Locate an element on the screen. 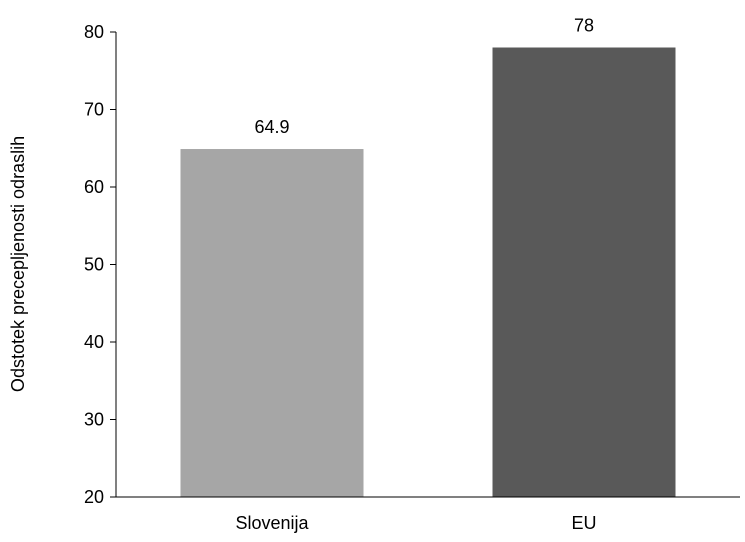 The width and height of the screenshot is (745, 542). data-label: 64.9 is located at coordinates (271, 127).